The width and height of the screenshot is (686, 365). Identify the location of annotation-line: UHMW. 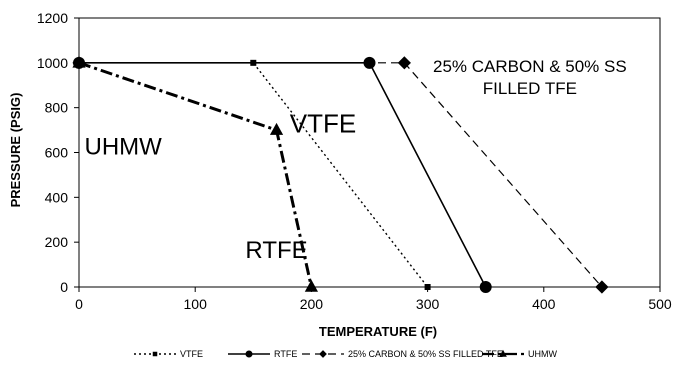
(123, 147).